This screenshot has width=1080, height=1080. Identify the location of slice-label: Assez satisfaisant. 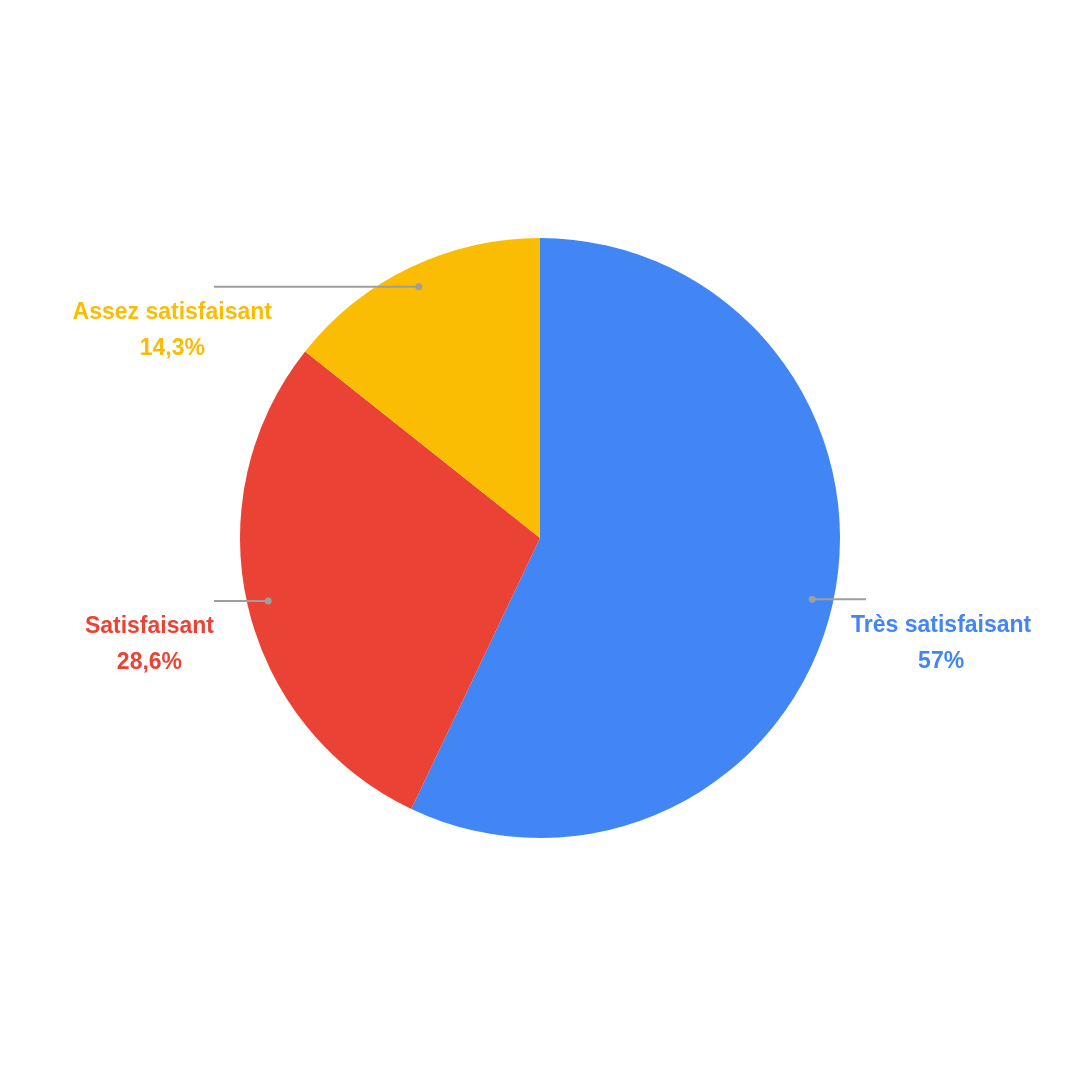
(172, 311).